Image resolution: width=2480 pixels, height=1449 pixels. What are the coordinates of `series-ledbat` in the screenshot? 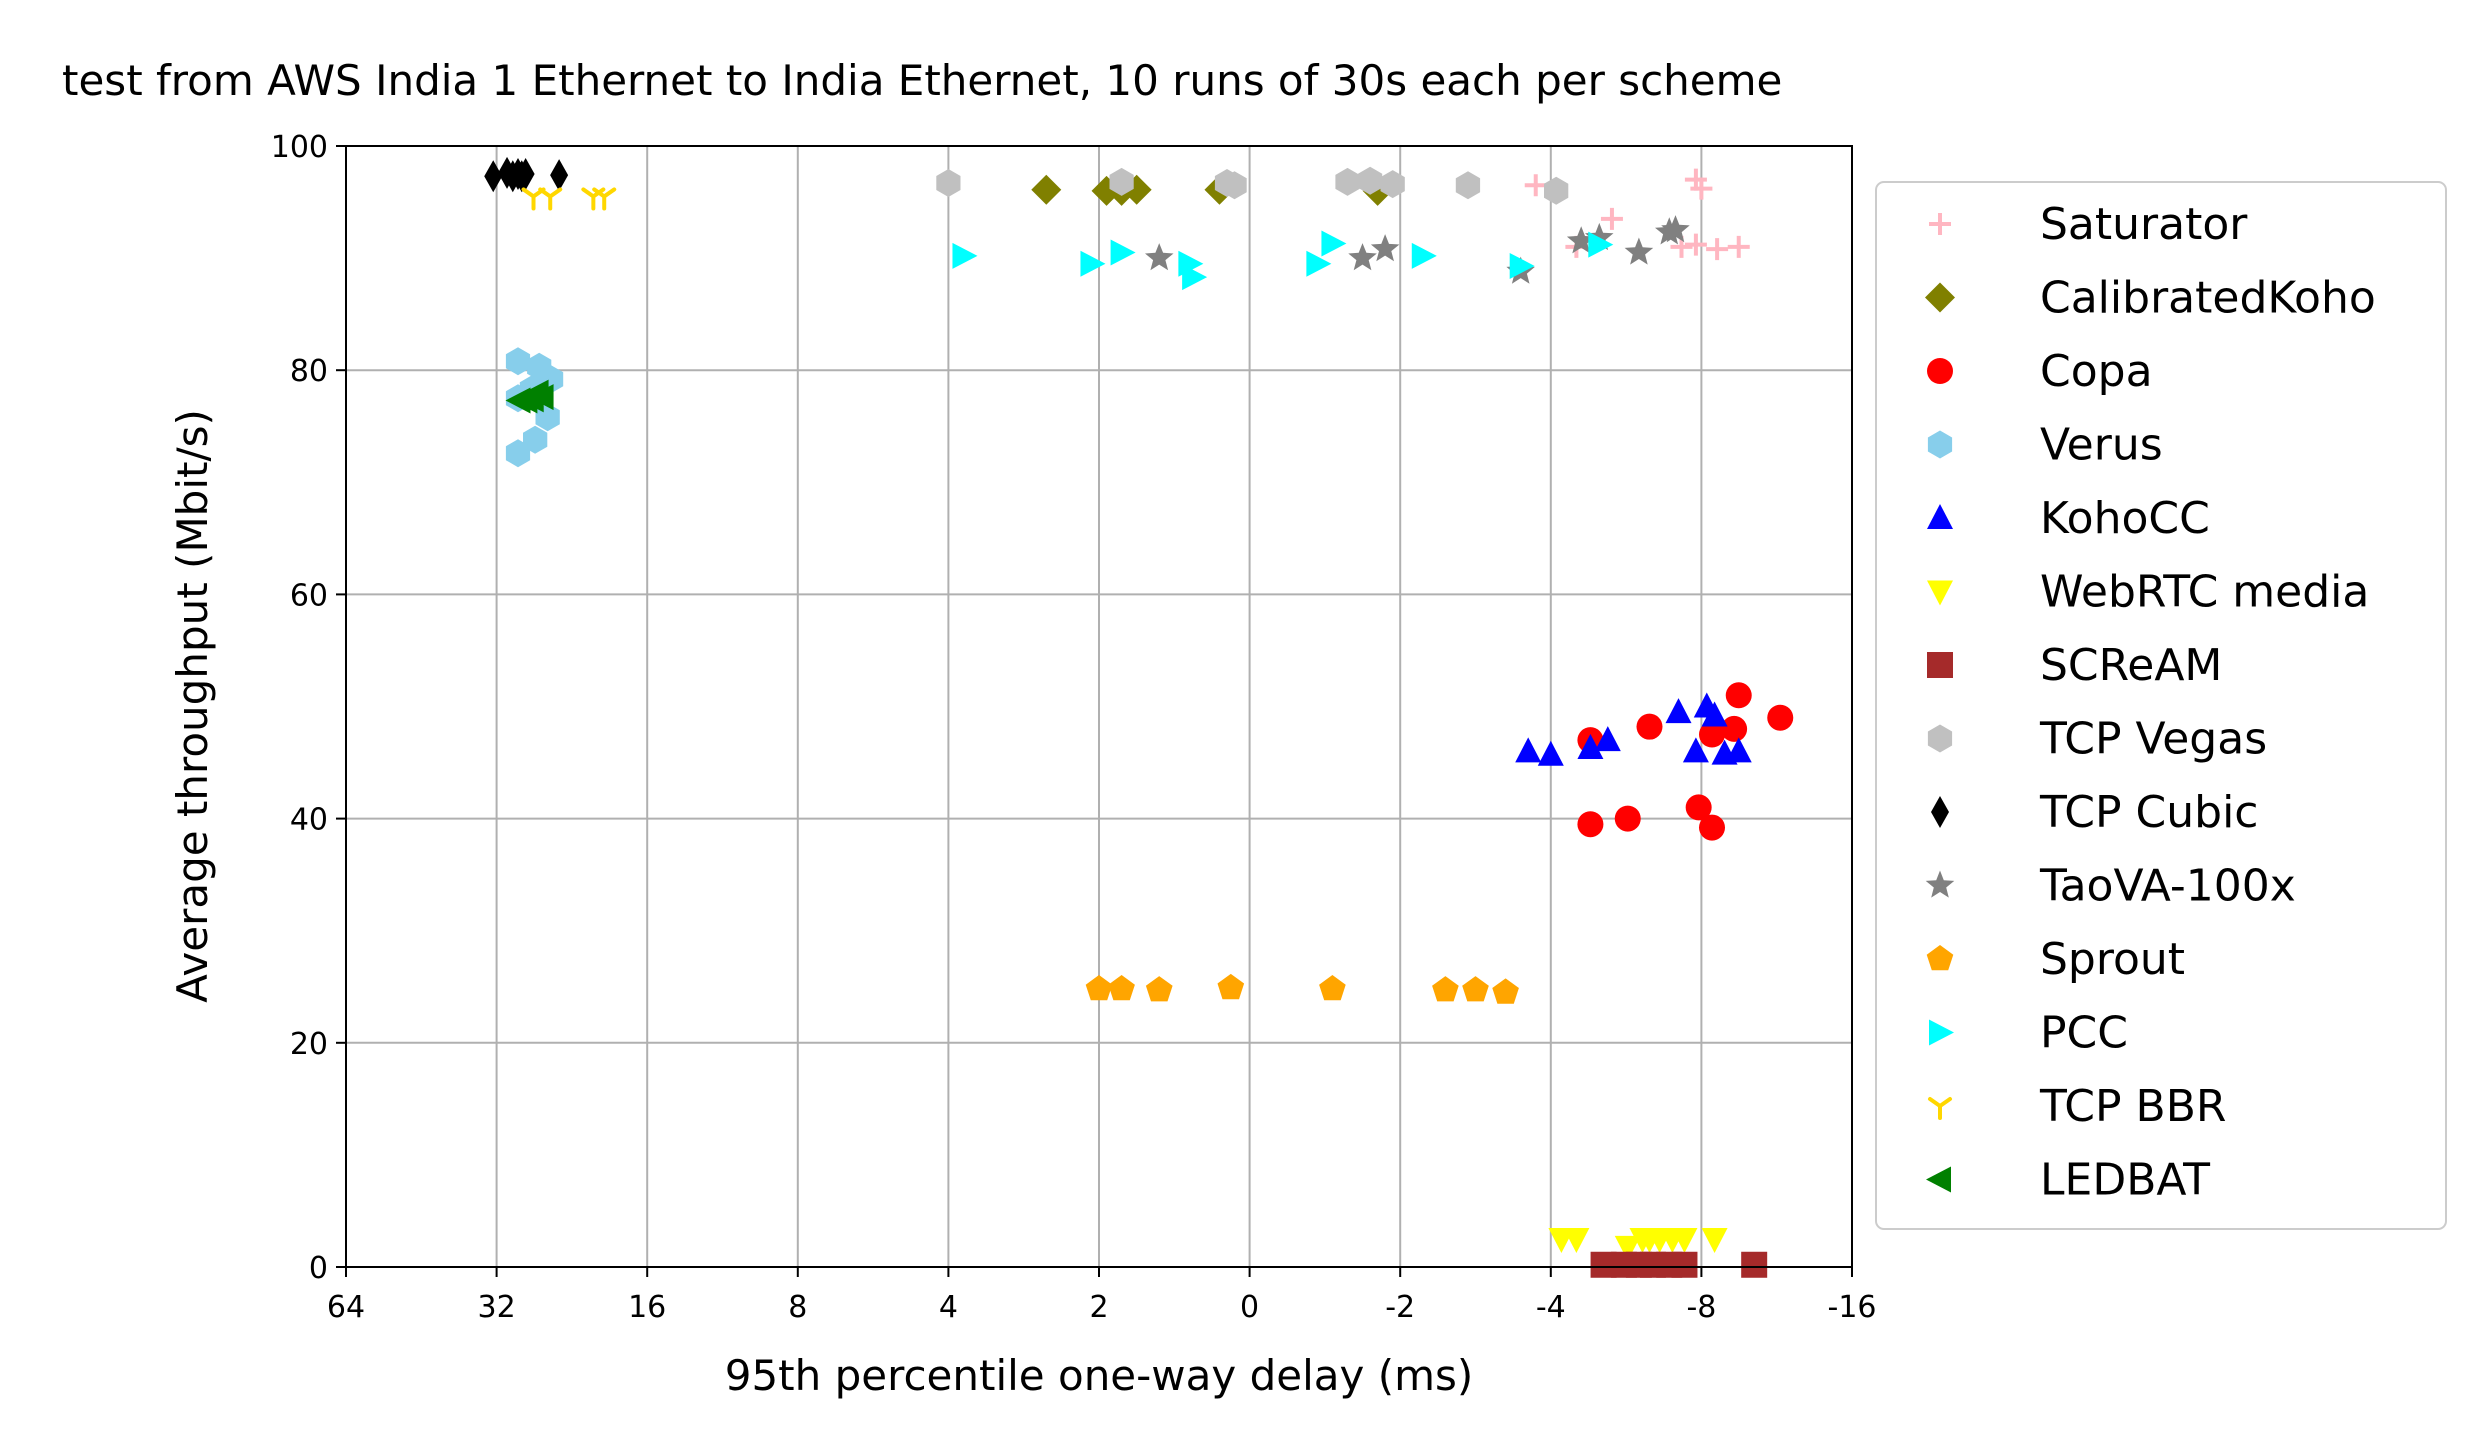 It's located at (529, 396).